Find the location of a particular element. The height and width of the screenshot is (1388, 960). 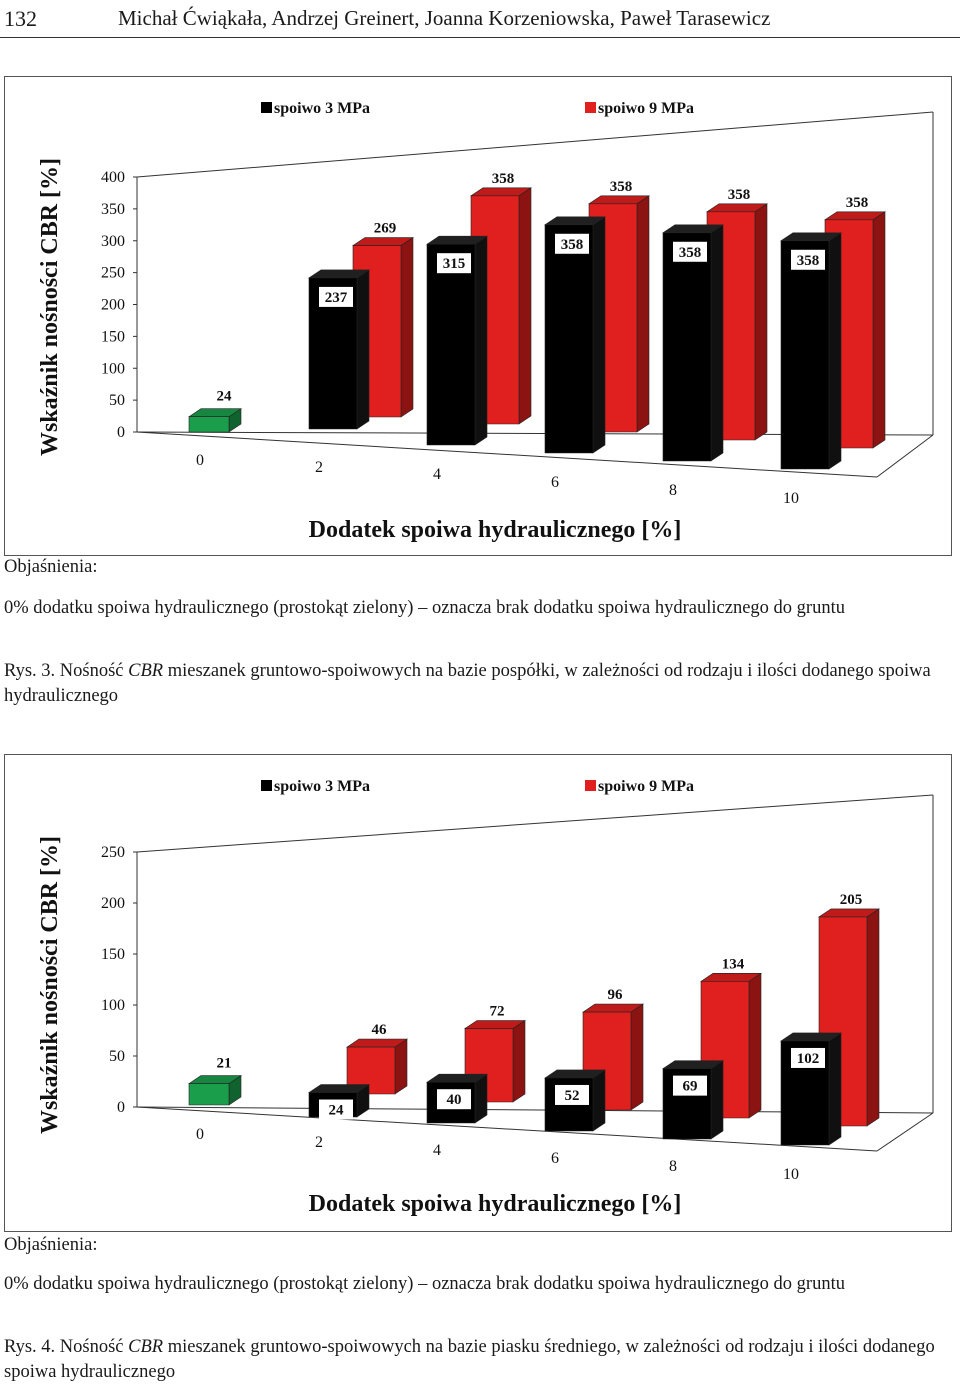

page-number: 132 is located at coordinates (20, 18).